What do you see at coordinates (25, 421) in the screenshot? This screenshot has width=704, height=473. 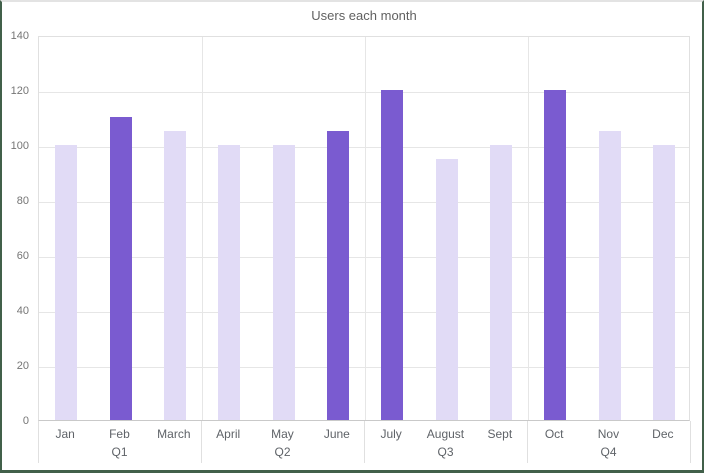 I see `y-axis-label-0: 0` at bounding box center [25, 421].